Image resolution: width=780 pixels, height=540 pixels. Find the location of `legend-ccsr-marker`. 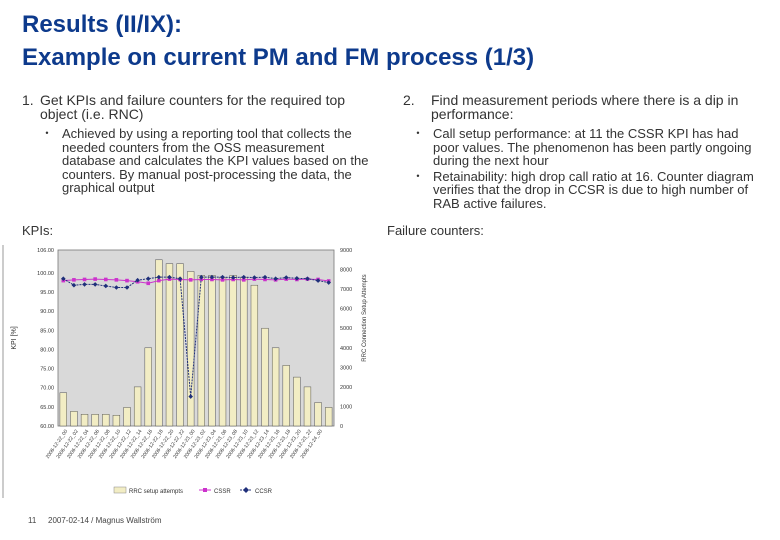

legend-ccsr-marker is located at coordinates (246, 490).